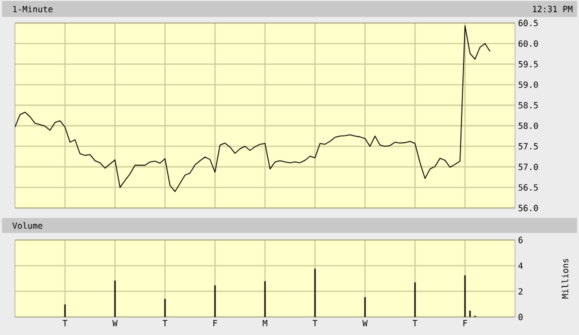 The height and width of the screenshot is (335, 579). Describe the element at coordinates (520, 317) in the screenshot. I see `y-tick-label: 0` at that location.